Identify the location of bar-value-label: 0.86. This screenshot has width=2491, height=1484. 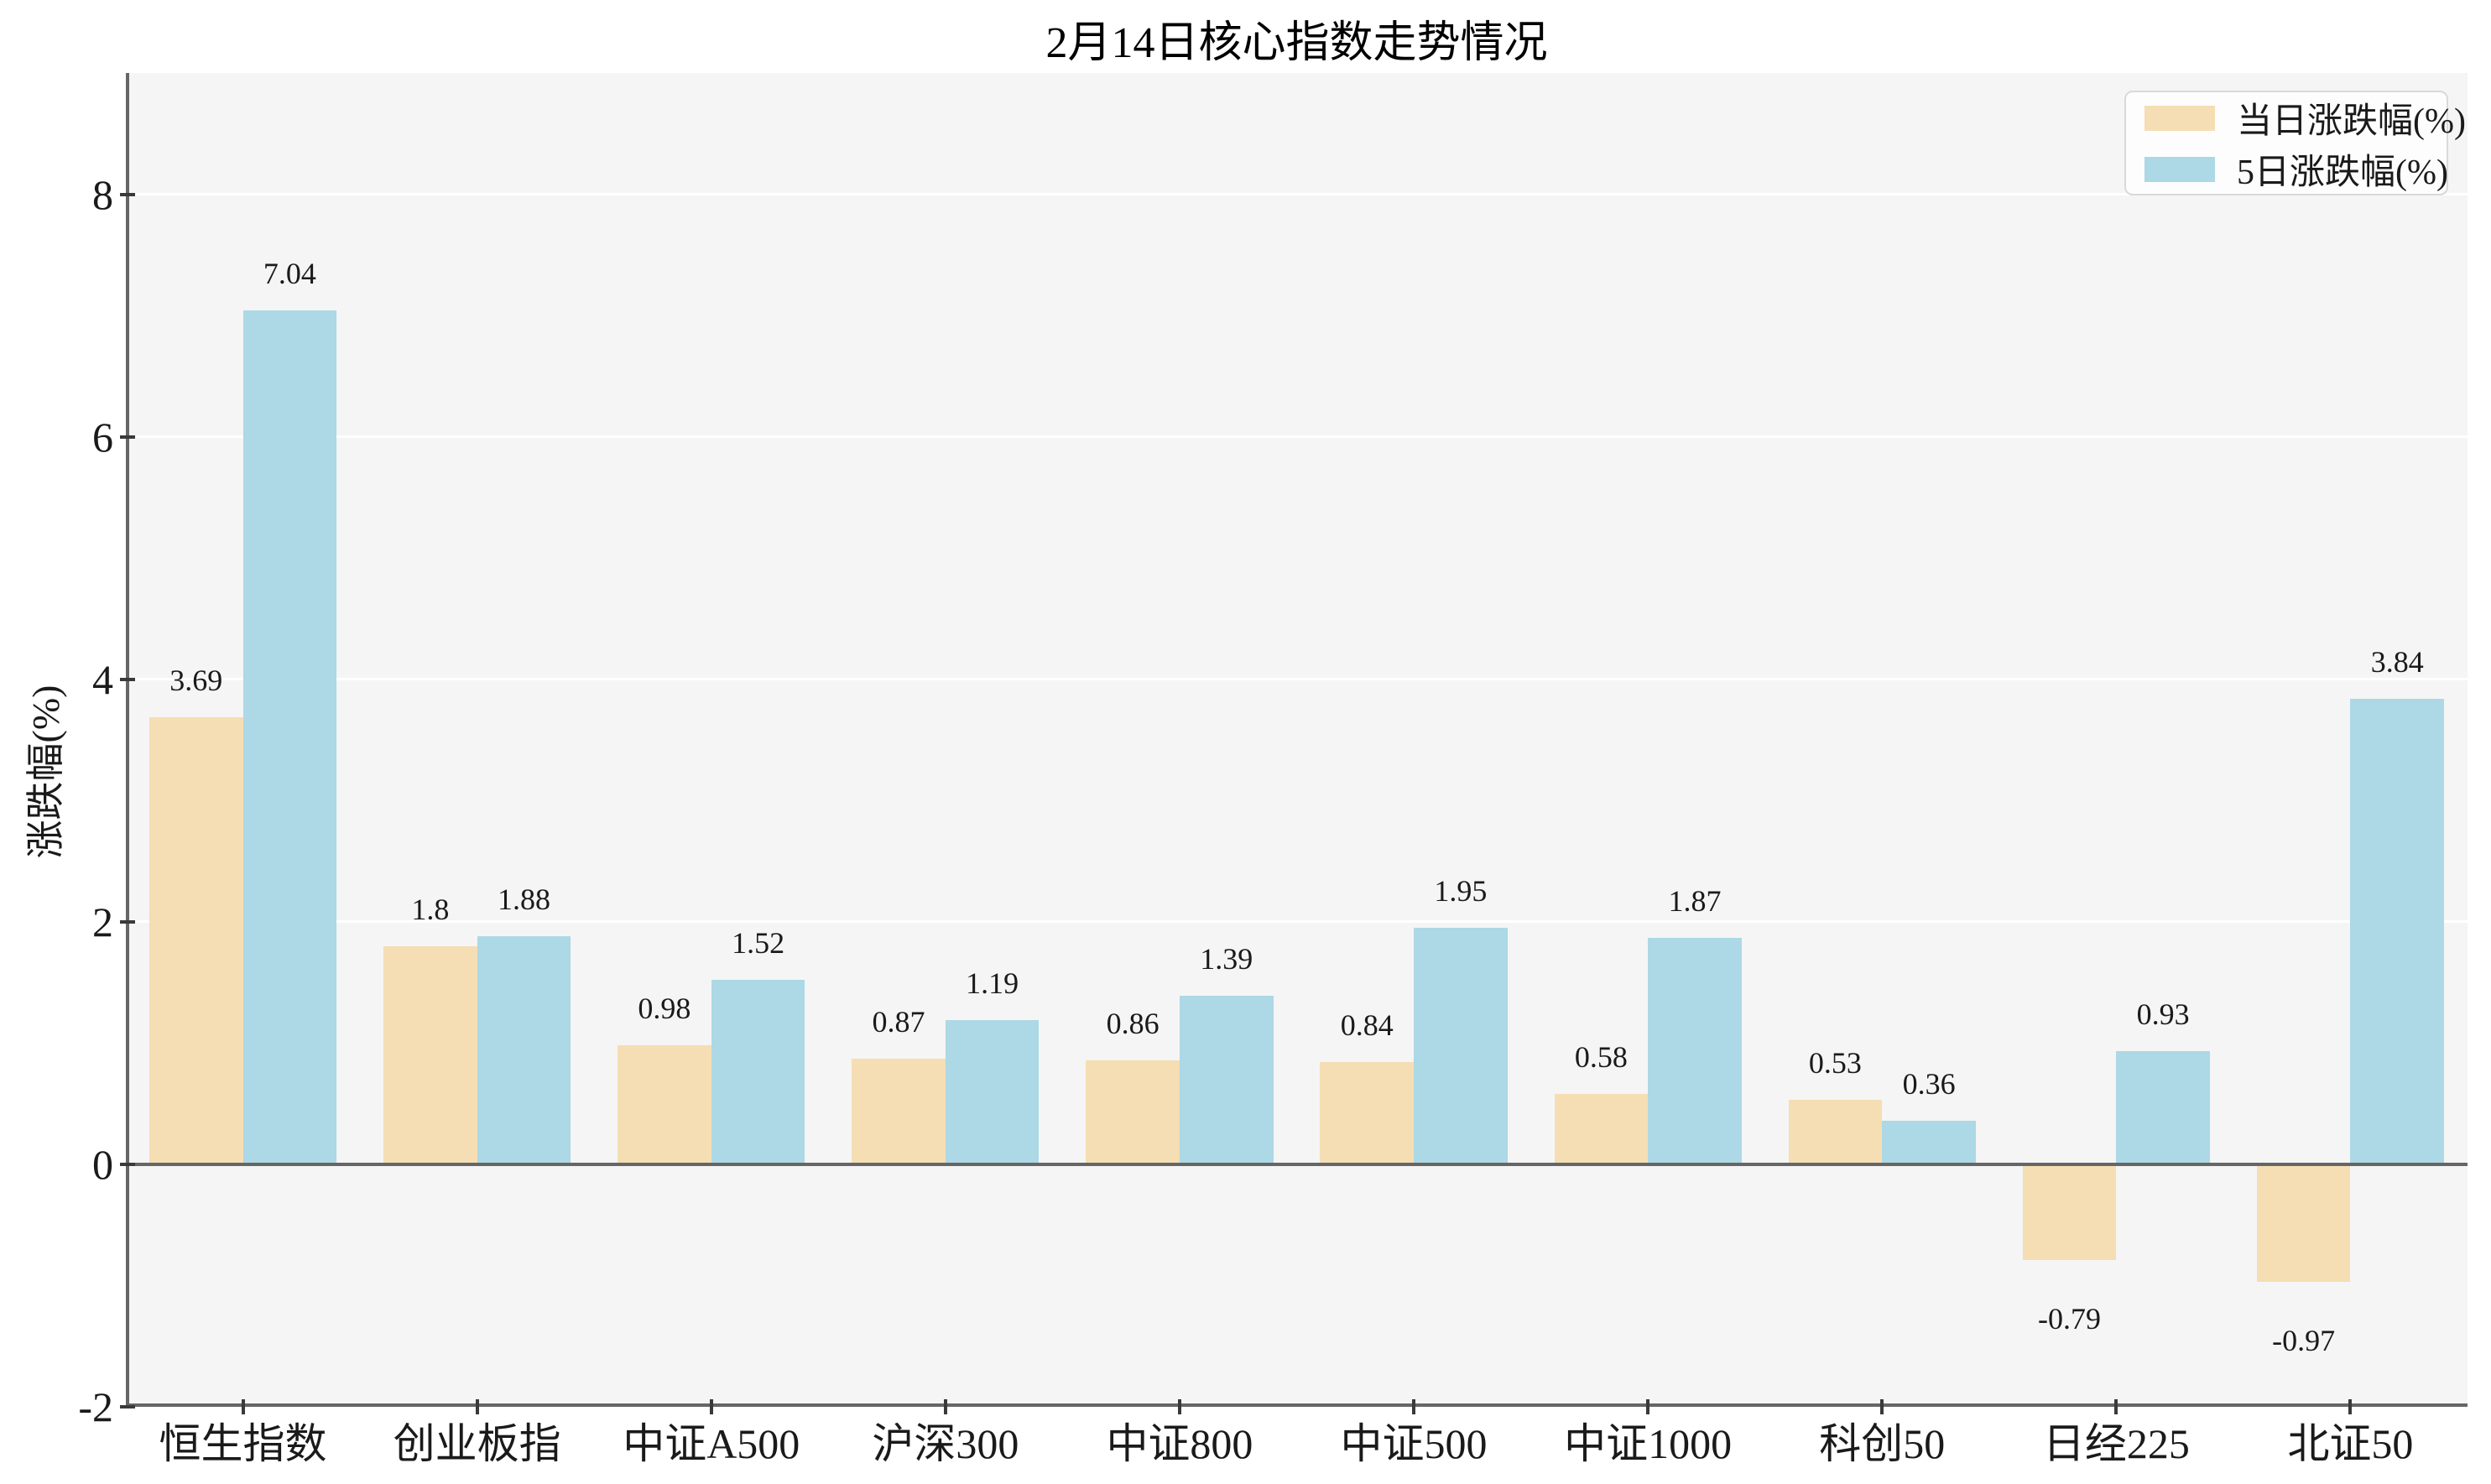
(1133, 1023).